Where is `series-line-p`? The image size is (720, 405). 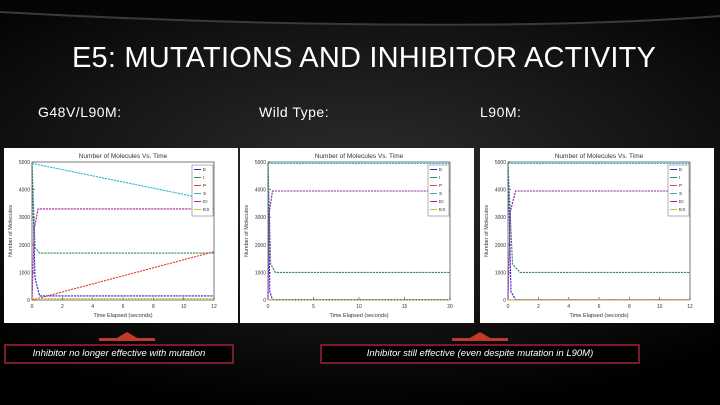 series-line-p is located at coordinates (123, 276).